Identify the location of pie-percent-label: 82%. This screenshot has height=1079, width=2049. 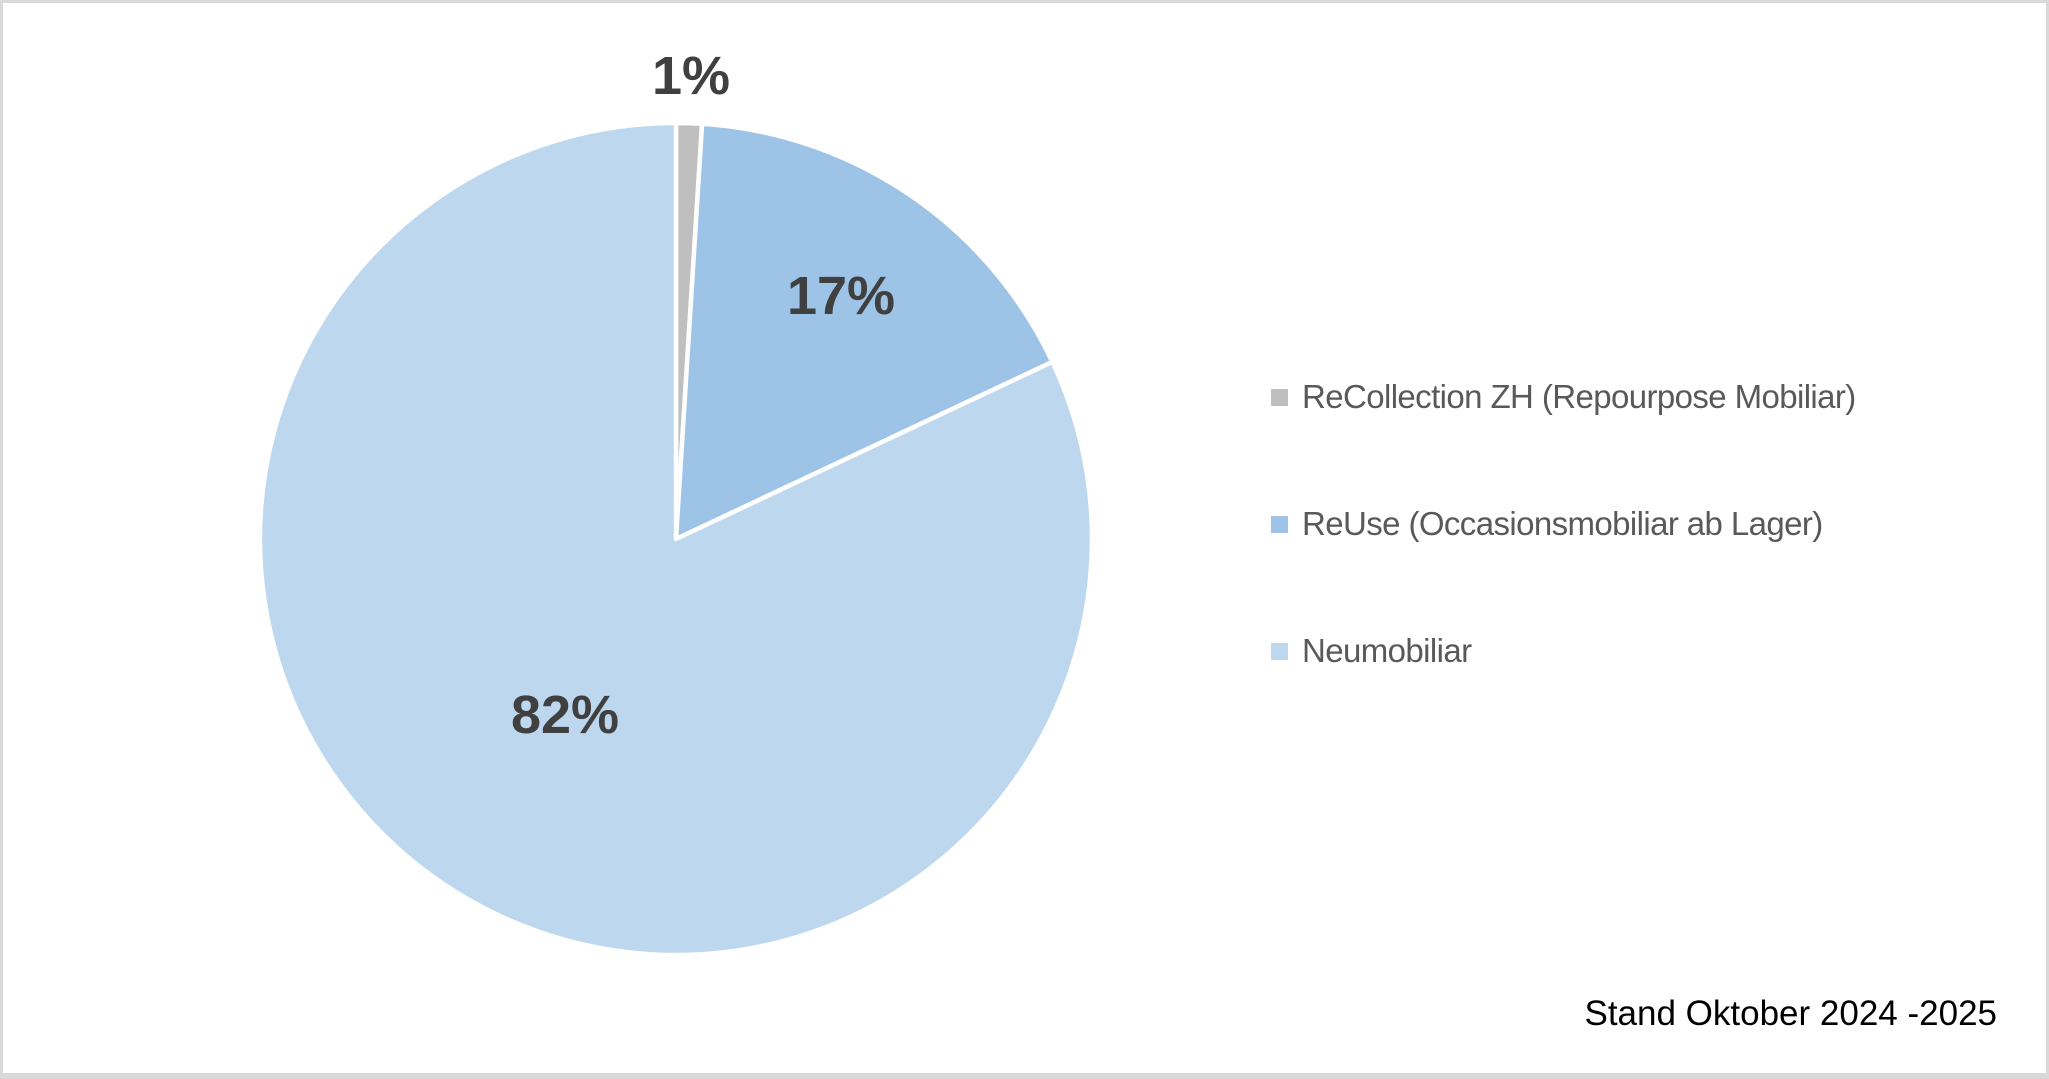
(565, 715).